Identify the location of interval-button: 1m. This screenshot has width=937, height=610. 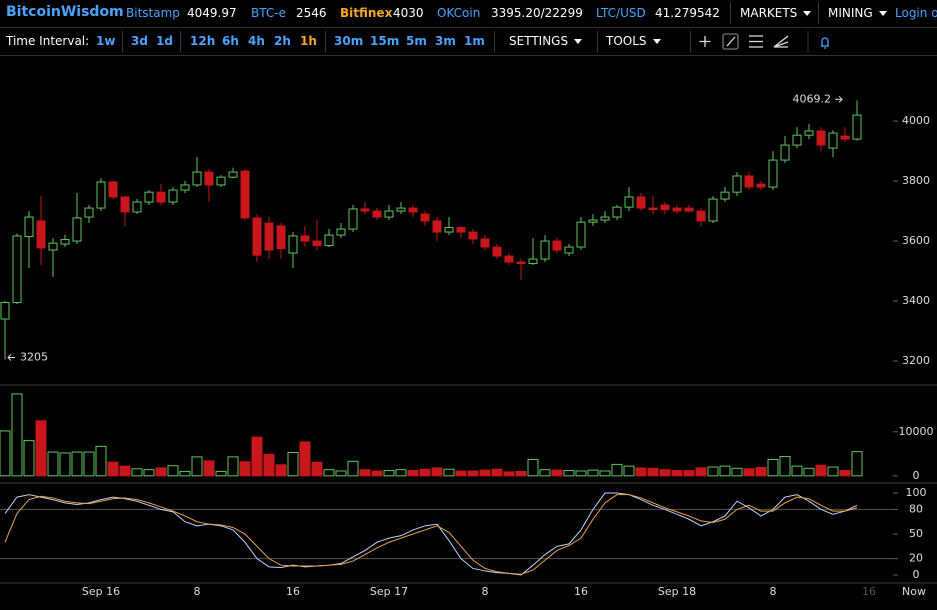
(474, 41).